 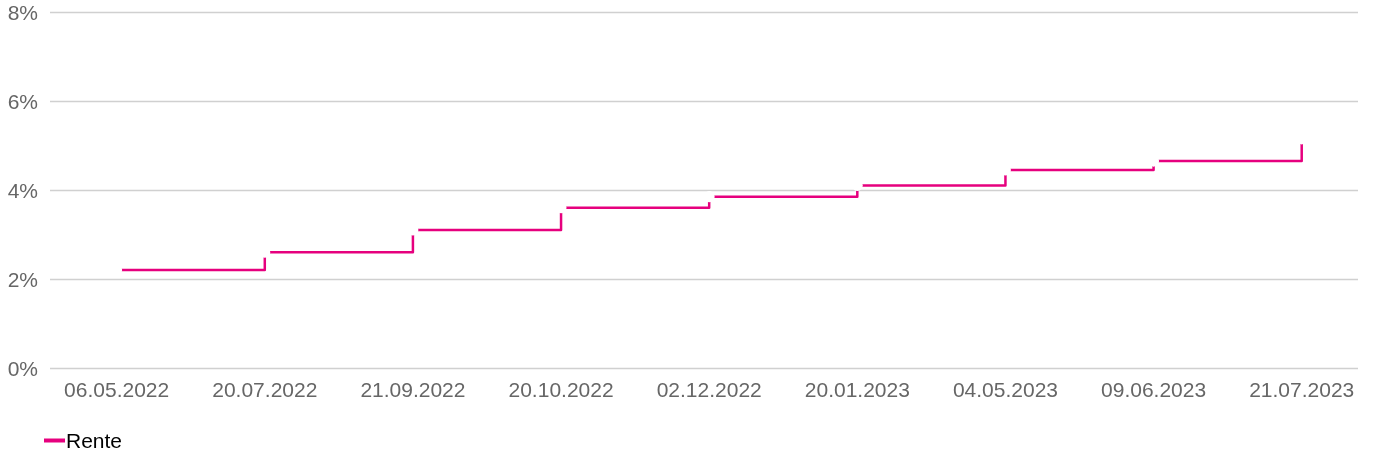 What do you see at coordinates (22, 12) in the screenshot?
I see `y-tick-label: 8%` at bounding box center [22, 12].